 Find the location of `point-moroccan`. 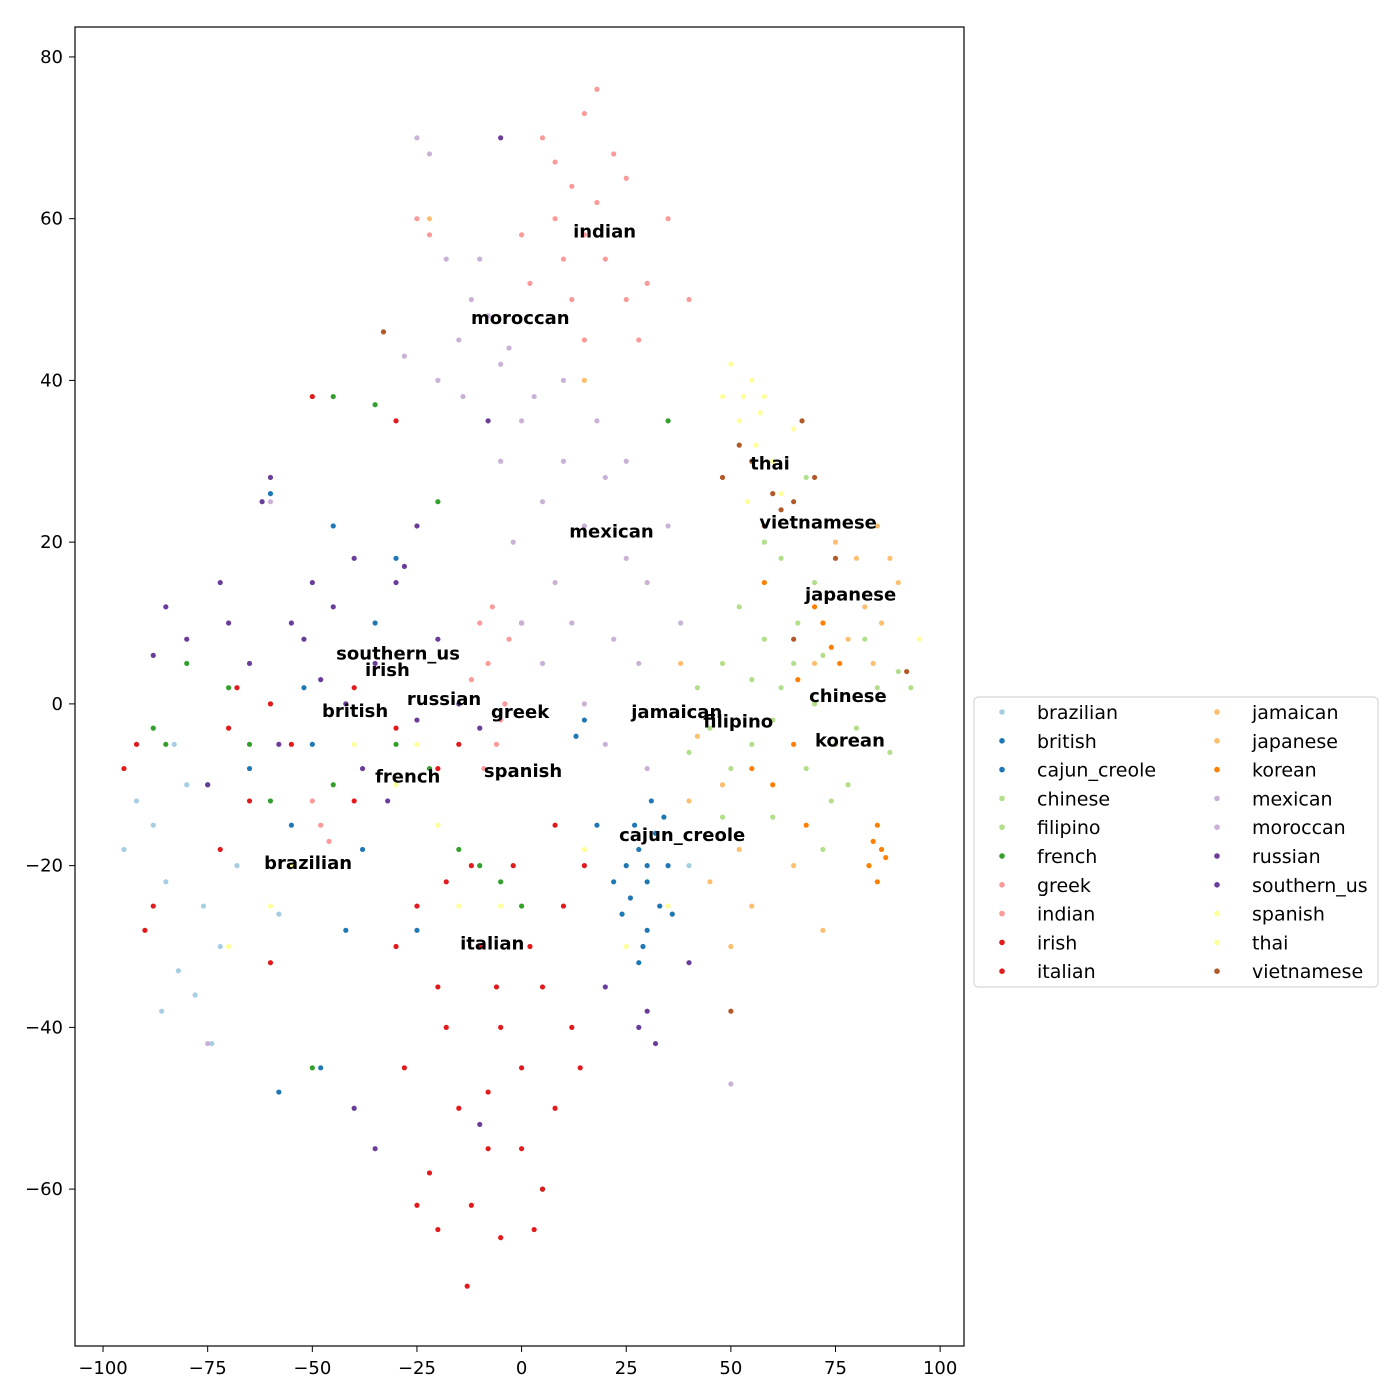

point-moroccan is located at coordinates (429, 154).